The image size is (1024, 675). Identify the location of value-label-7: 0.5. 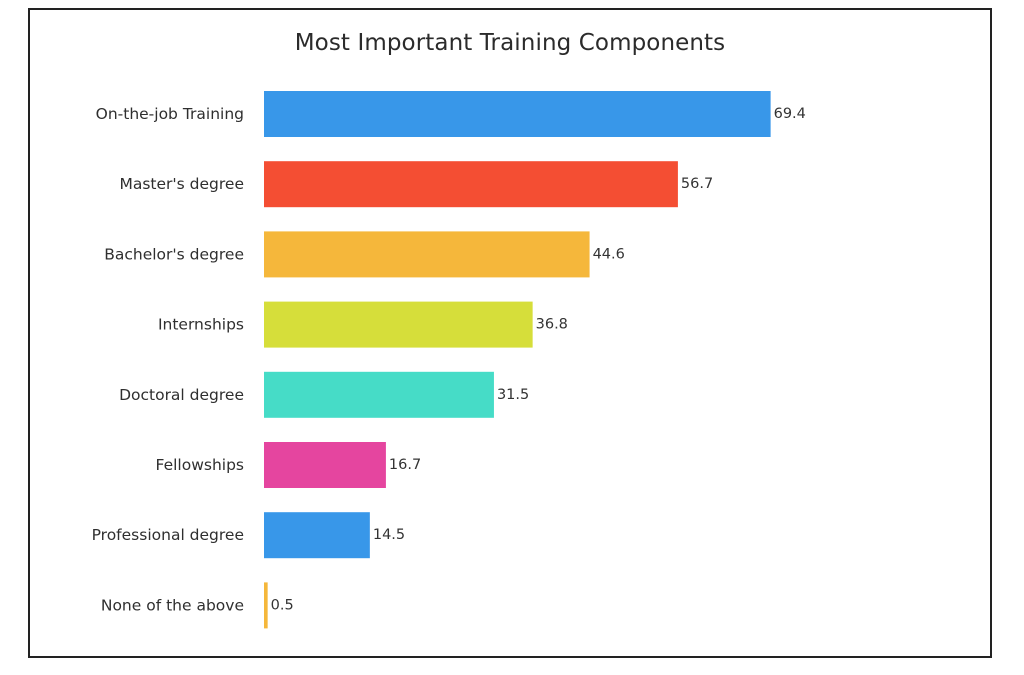
(282, 605).